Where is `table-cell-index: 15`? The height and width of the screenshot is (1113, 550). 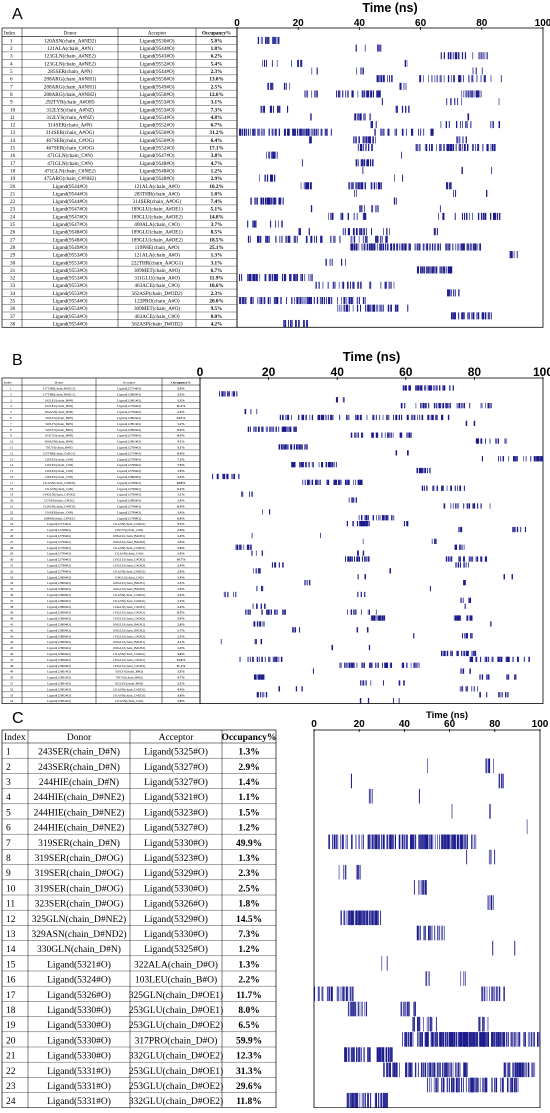 table-cell-index: 15 is located at coordinates (11, 965).